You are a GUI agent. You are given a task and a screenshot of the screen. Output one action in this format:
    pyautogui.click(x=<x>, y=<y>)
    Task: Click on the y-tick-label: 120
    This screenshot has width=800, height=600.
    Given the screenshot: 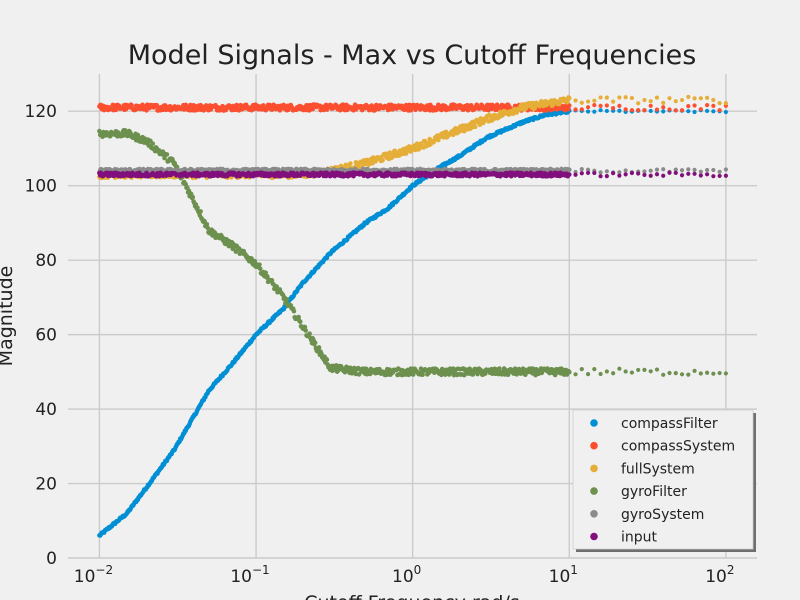 What is the action you would take?
    pyautogui.click(x=41, y=112)
    